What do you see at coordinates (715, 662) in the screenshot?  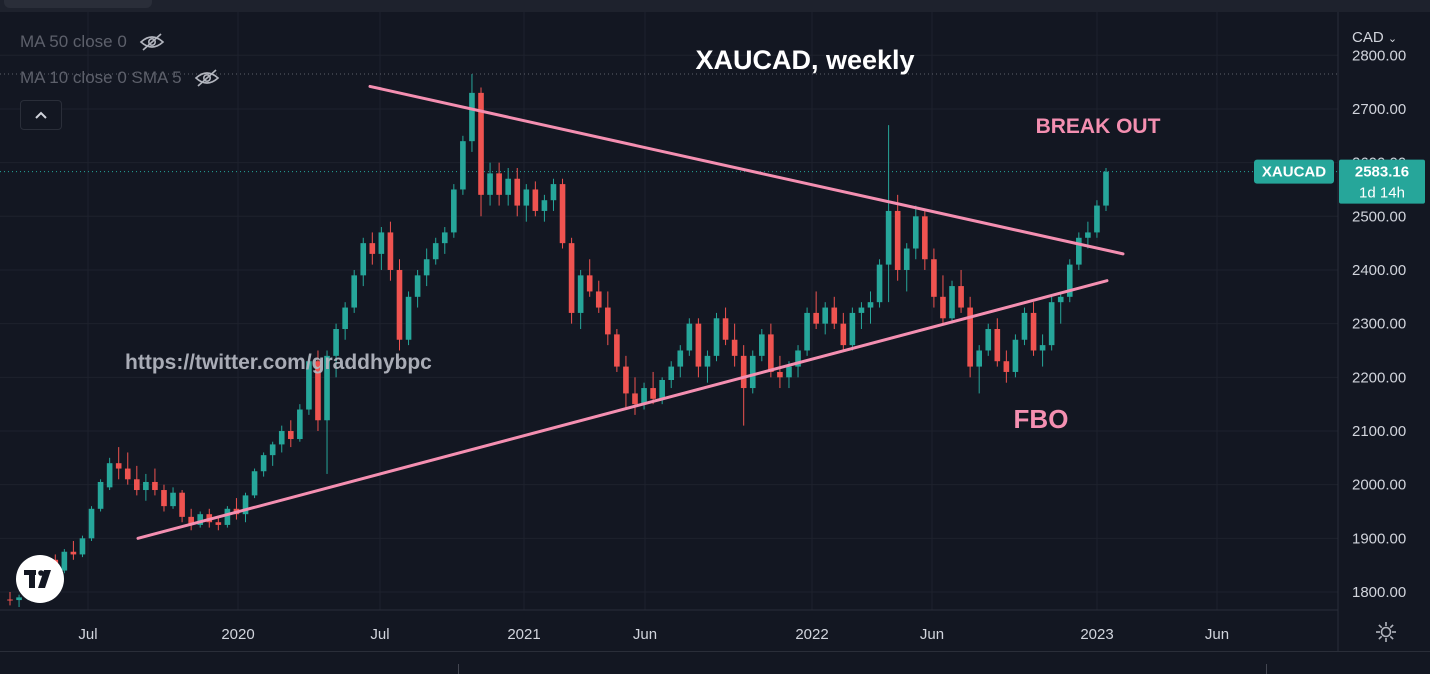 I see `bottom-toolbar` at bounding box center [715, 662].